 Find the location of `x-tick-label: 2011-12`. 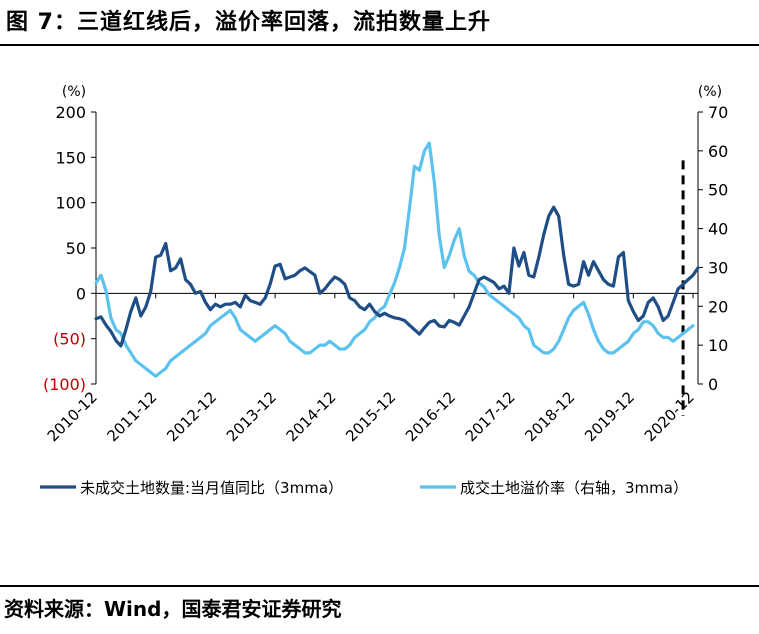

x-tick-label: 2011-12 is located at coordinates (131, 416).